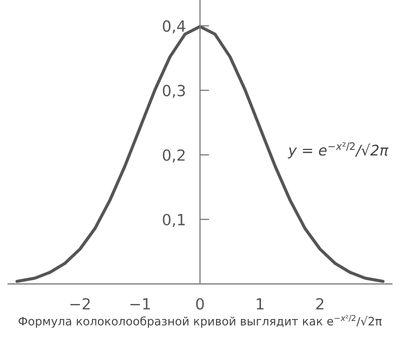  I want to click on text: Формула колоколообразной кривой выглядит как e$^{−x²/2}$/√2π, so click(200, 321).